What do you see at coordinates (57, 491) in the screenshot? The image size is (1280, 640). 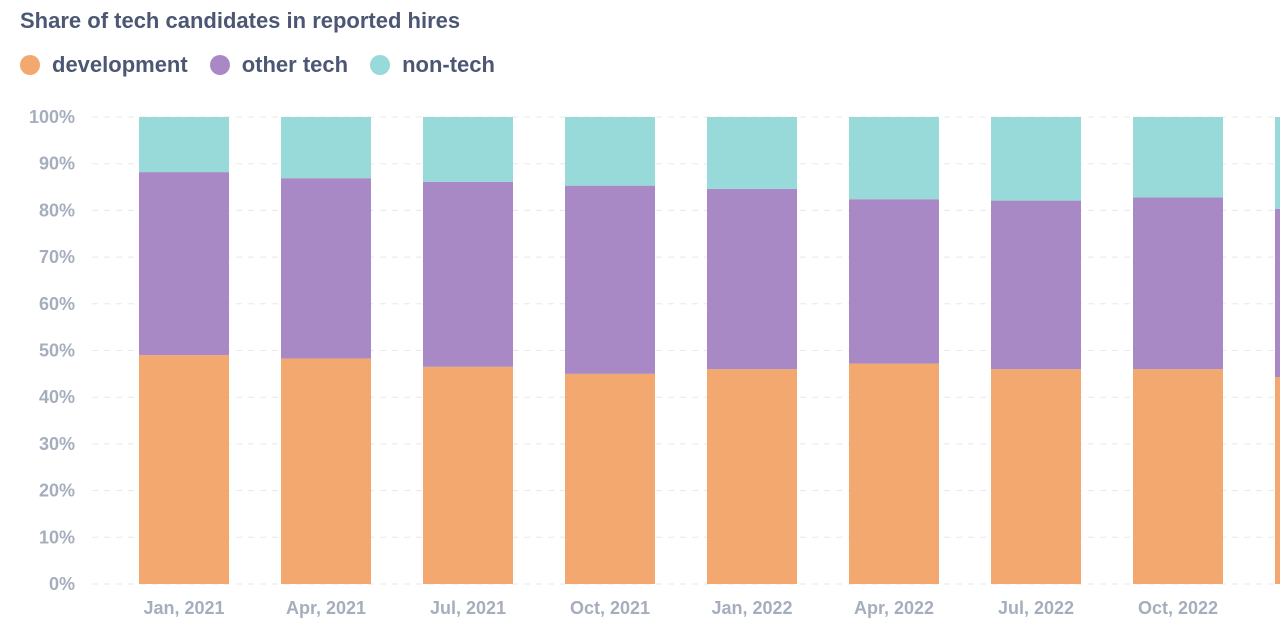 I see `y-tick-label: 20%` at bounding box center [57, 491].